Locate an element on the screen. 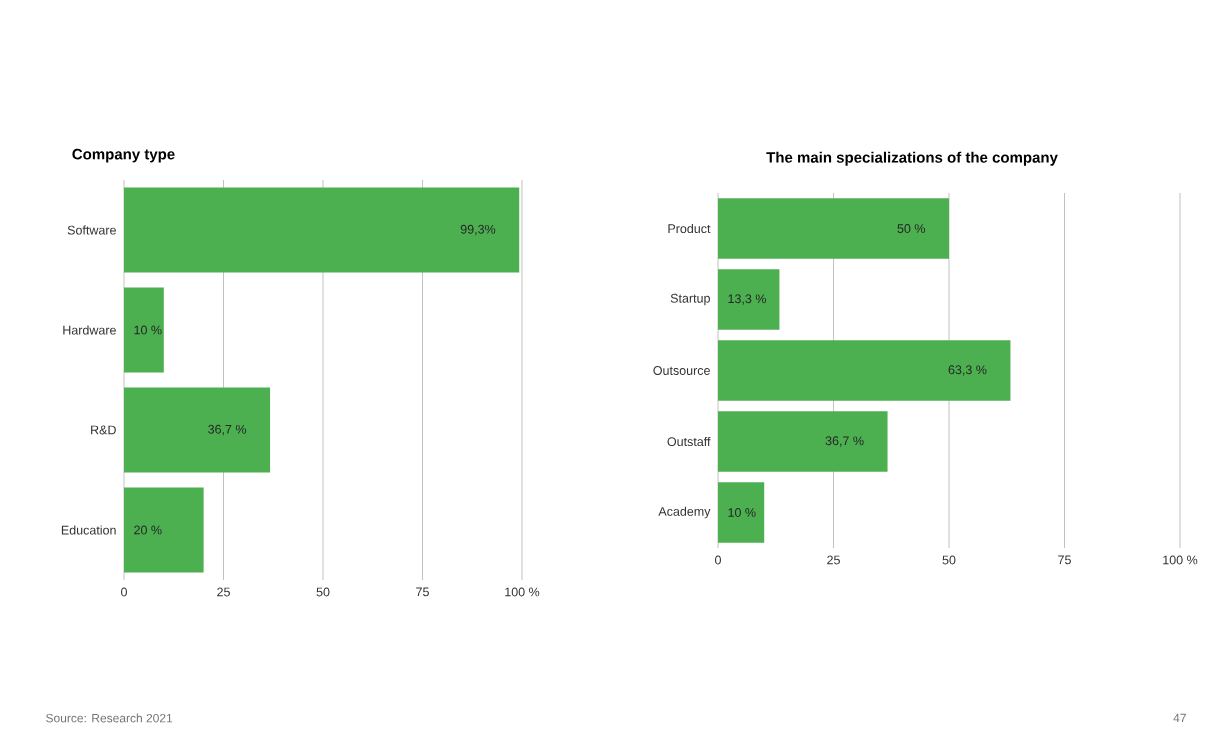 This screenshot has height=736, width=1208. data-label: 50 % is located at coordinates (911, 228).